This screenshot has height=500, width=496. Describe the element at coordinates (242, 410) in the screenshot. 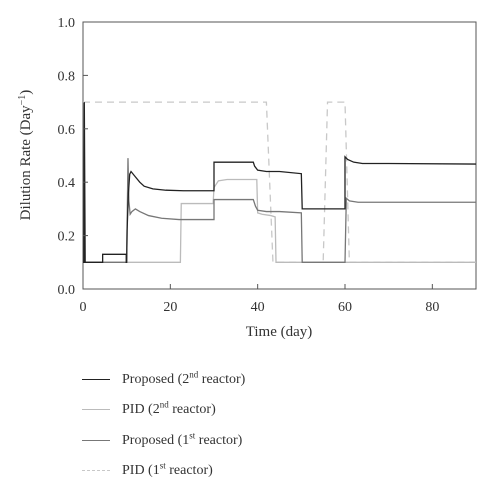

I see `legend-item-pid-2nd: PID (2nd reactor)` at that location.